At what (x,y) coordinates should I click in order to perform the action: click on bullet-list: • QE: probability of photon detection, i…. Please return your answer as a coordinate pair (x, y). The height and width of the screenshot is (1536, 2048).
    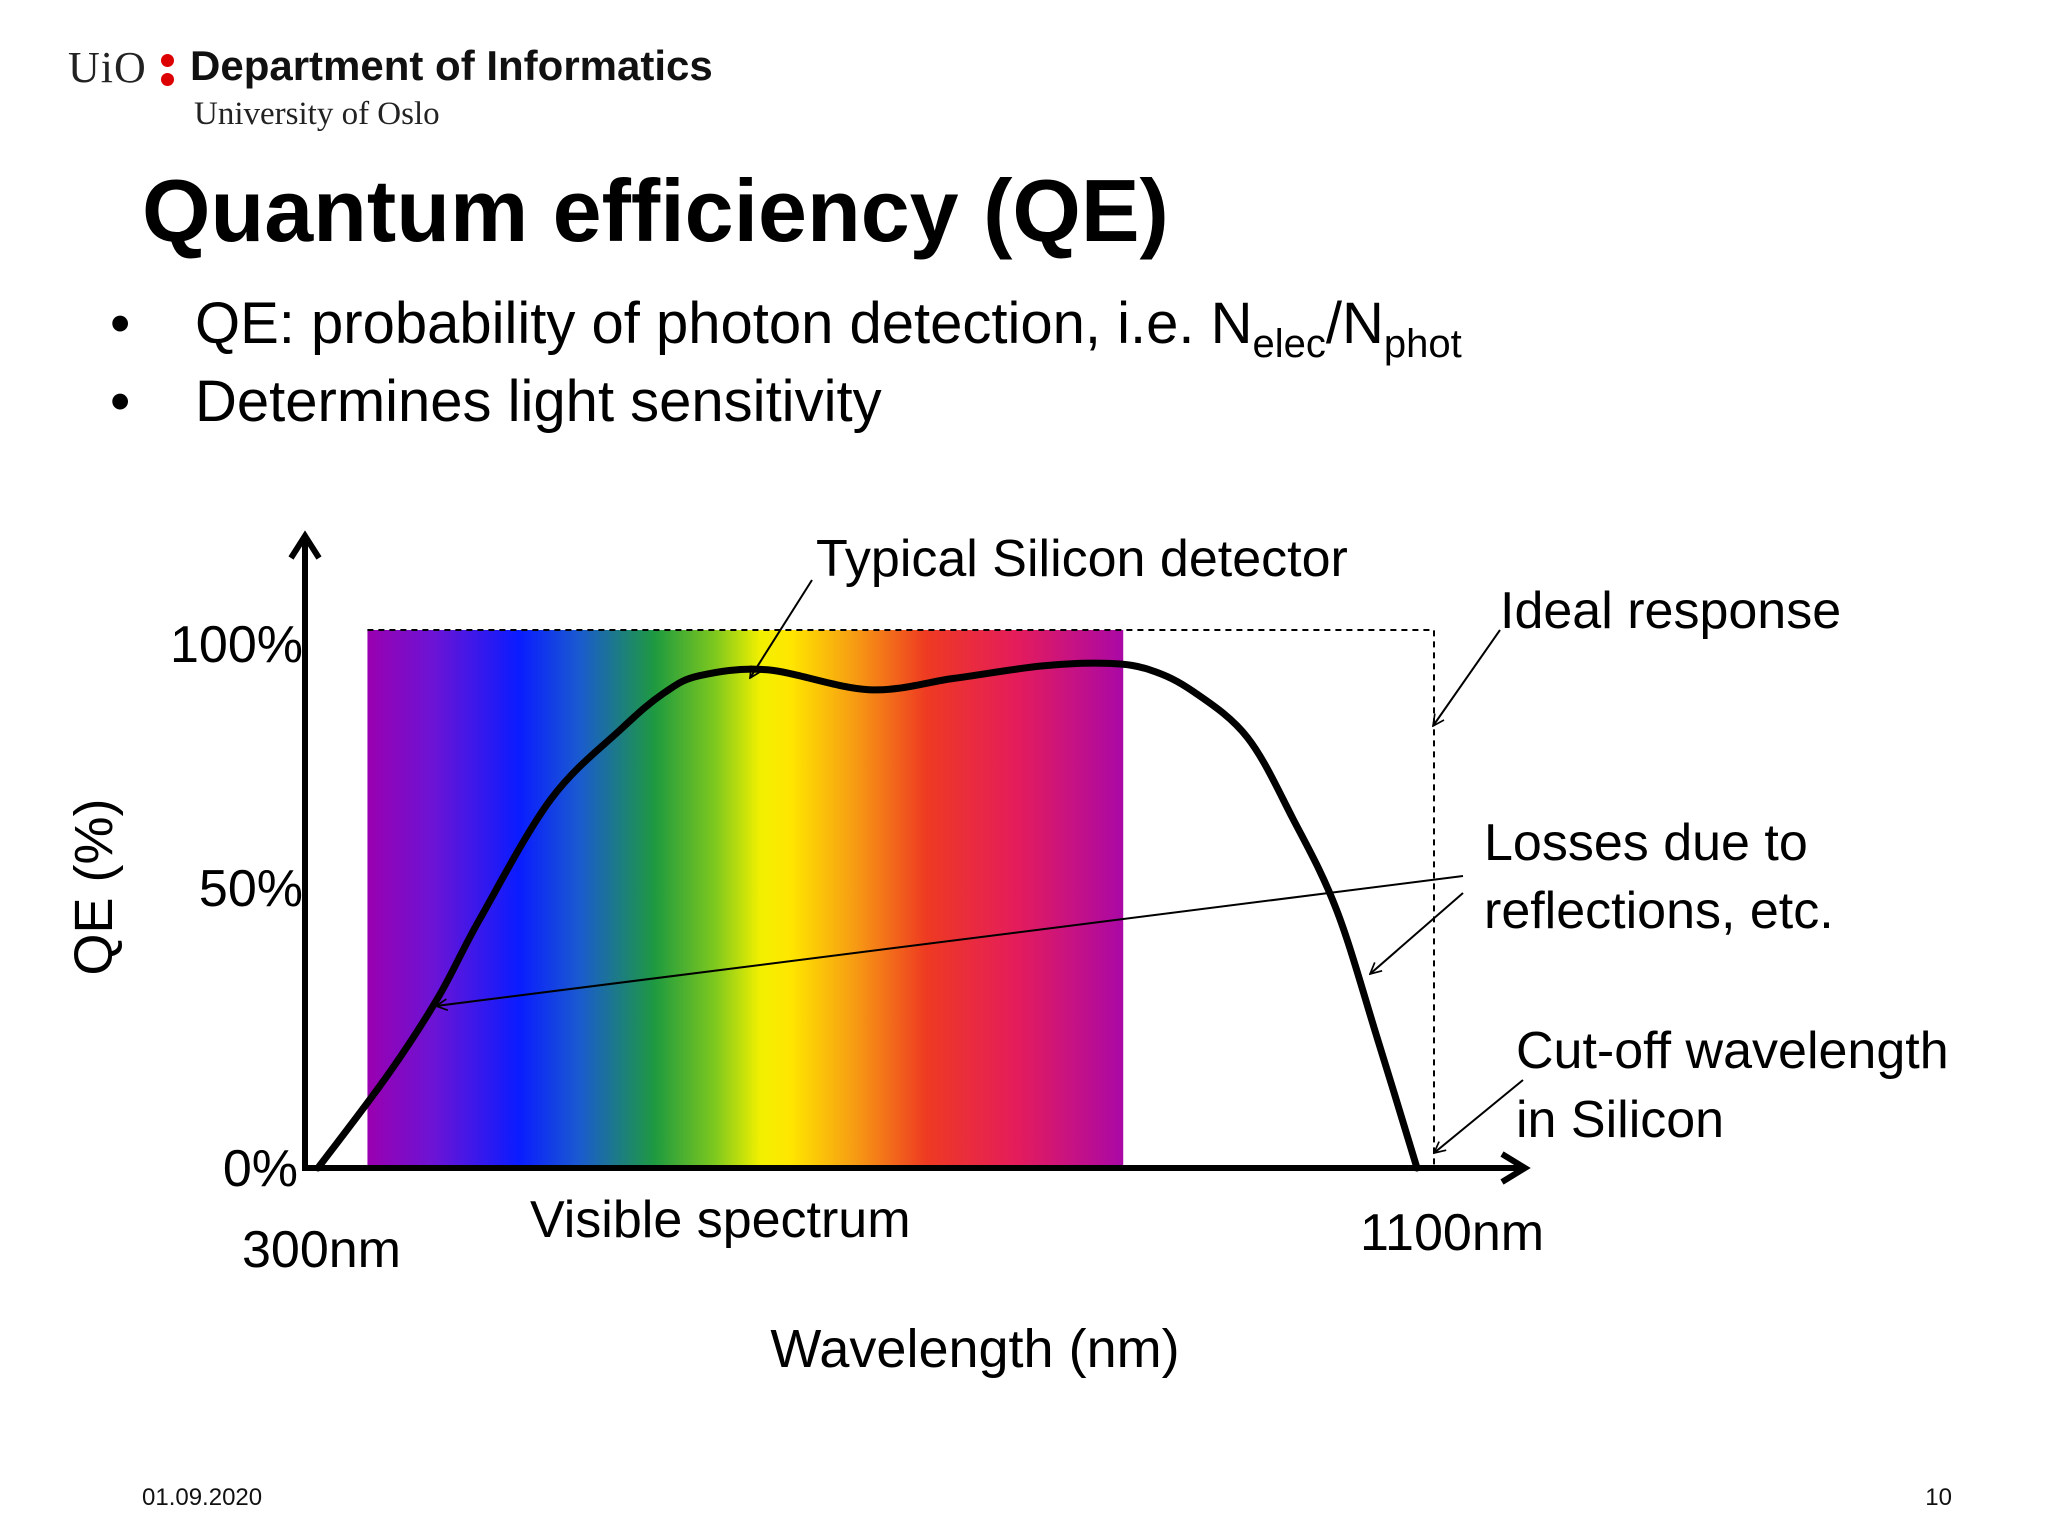
    Looking at the image, I should click on (786, 368).